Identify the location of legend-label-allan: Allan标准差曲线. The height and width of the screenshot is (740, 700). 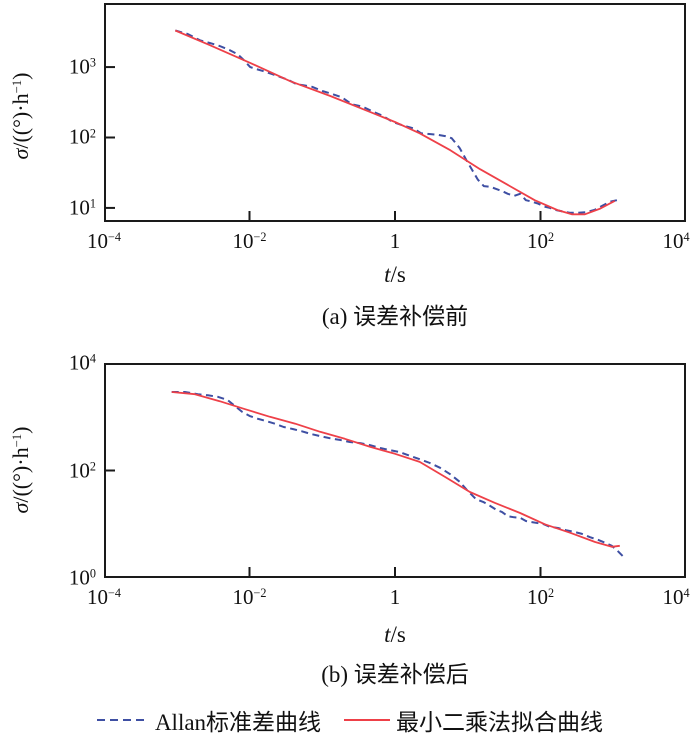
(238, 722).